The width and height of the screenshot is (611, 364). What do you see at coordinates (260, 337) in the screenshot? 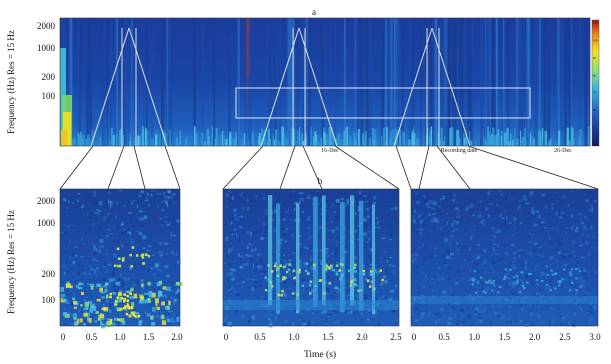
I see `panel-b2-xtick: 0.5` at bounding box center [260, 337].